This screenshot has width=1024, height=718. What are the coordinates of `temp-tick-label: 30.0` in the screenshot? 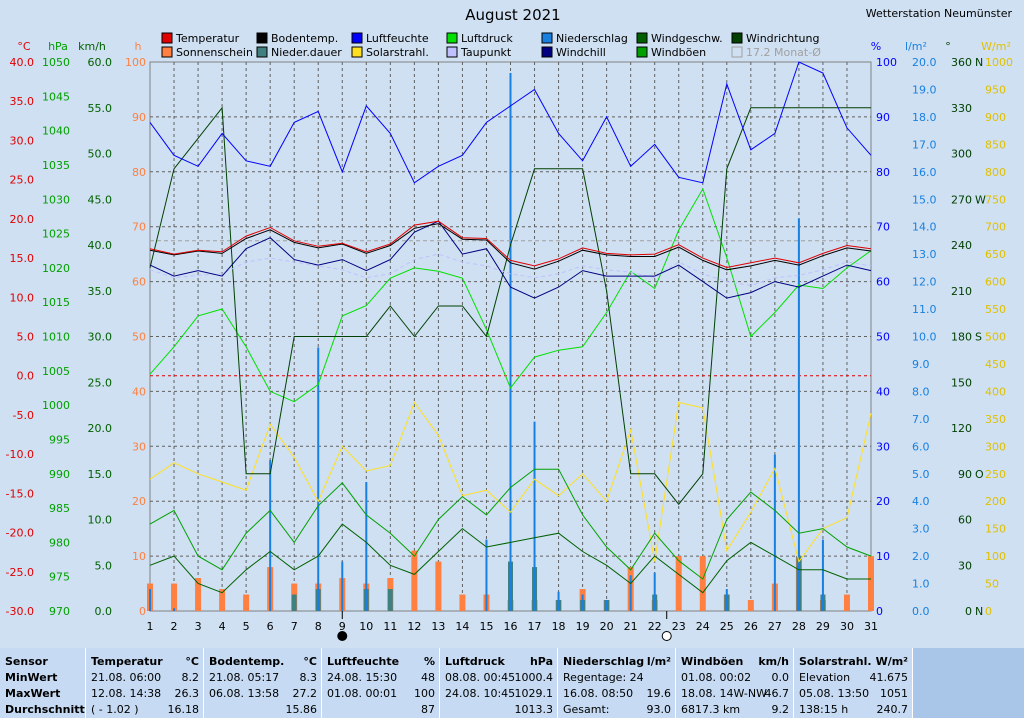 It's located at (22, 140).